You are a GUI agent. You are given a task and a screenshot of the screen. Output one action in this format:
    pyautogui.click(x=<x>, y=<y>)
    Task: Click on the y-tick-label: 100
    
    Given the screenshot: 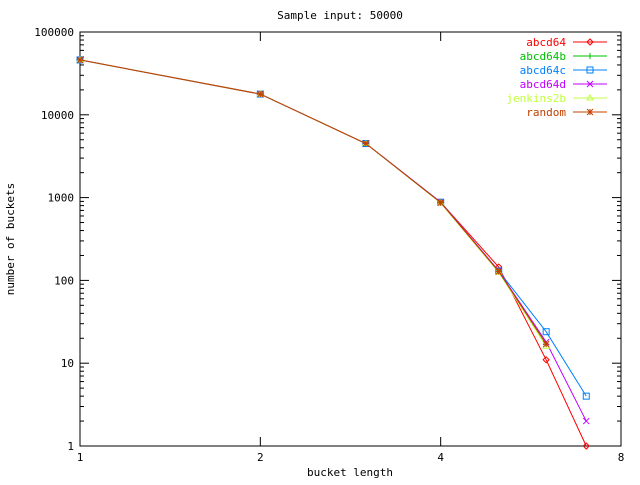 What is the action you would take?
    pyautogui.click(x=64, y=280)
    